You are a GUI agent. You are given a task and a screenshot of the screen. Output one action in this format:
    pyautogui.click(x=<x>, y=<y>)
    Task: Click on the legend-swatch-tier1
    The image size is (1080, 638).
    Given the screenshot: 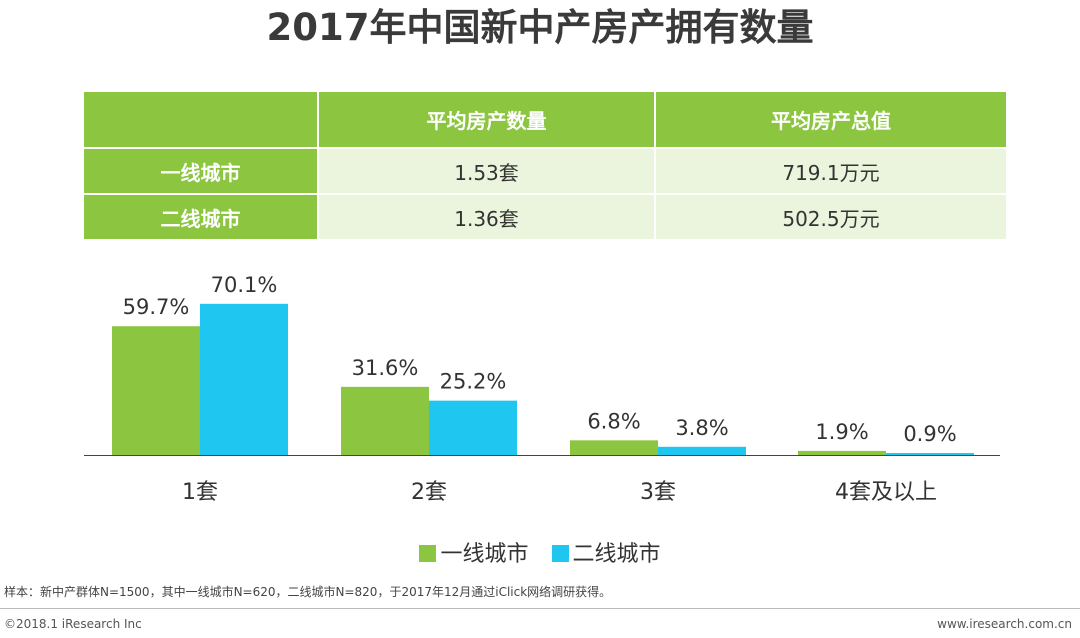 What is the action you would take?
    pyautogui.click(x=428, y=553)
    